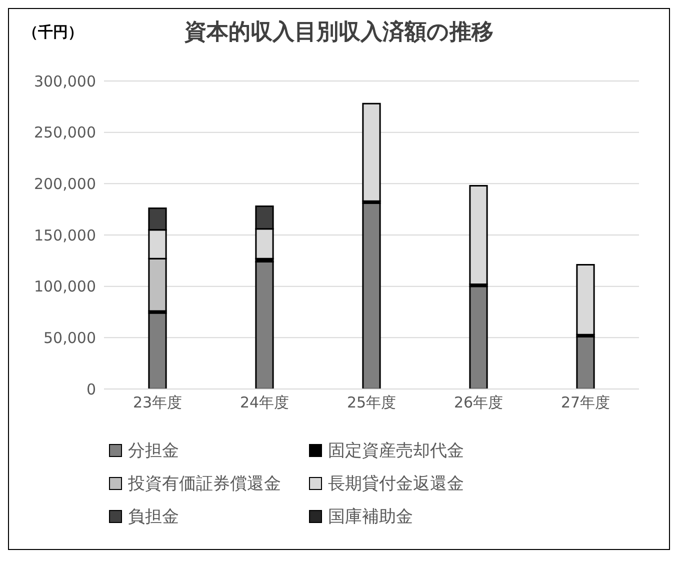  What do you see at coordinates (65, 183) in the screenshot?
I see `y-tick-label: 200,000` at bounding box center [65, 183].